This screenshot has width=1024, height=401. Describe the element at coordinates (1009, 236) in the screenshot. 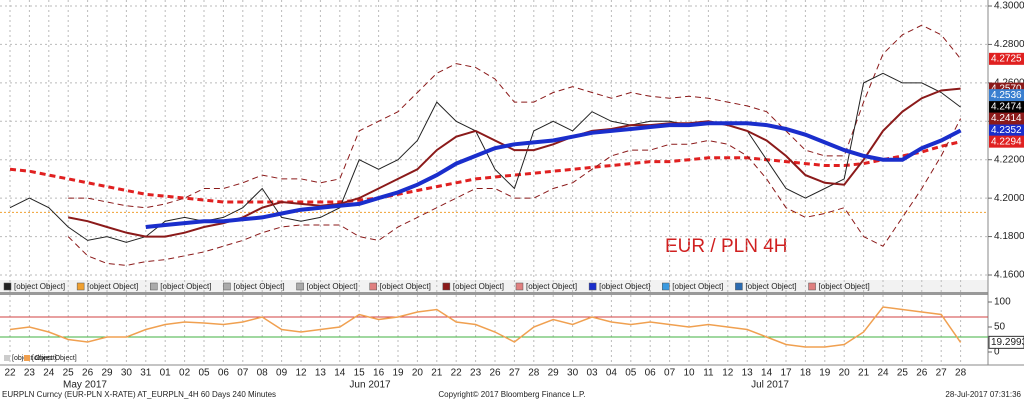

I see `y-tick-label: 4.1800` at that location.